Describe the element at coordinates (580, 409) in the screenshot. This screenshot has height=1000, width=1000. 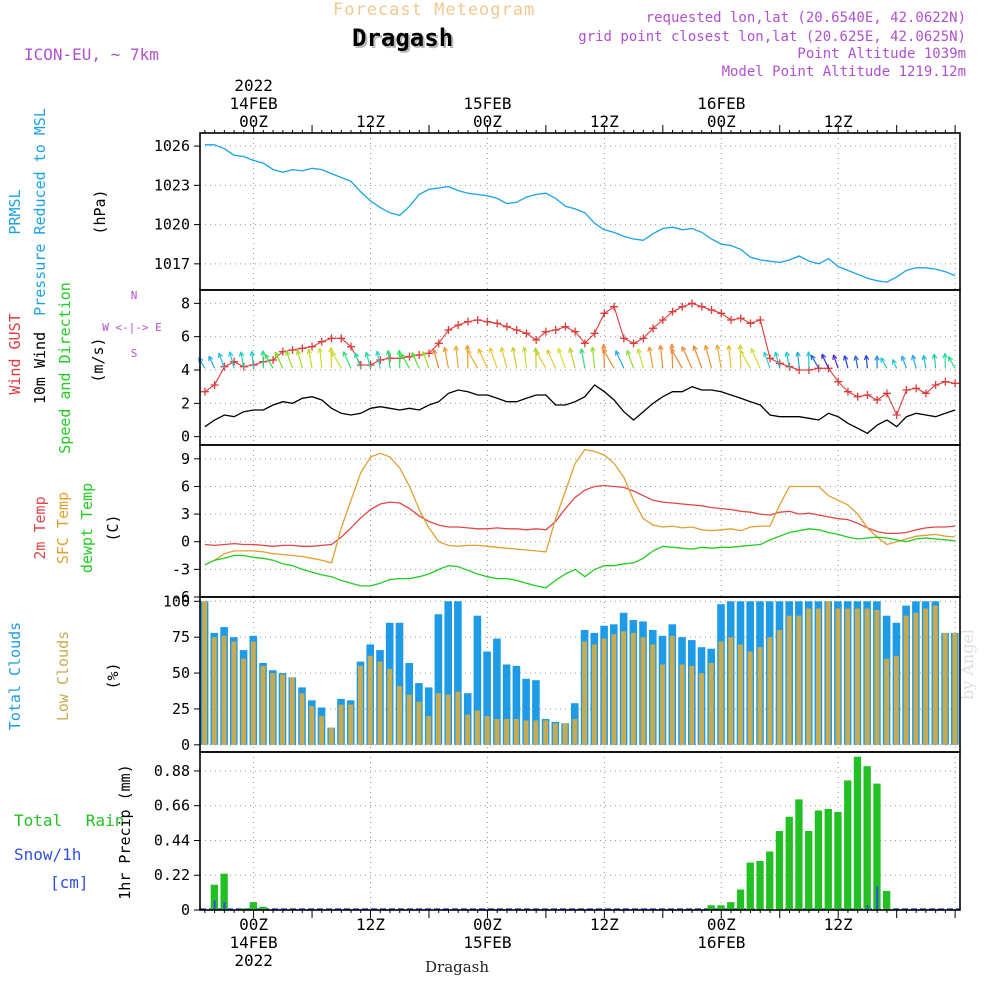
I see `wind-speed-line` at that location.